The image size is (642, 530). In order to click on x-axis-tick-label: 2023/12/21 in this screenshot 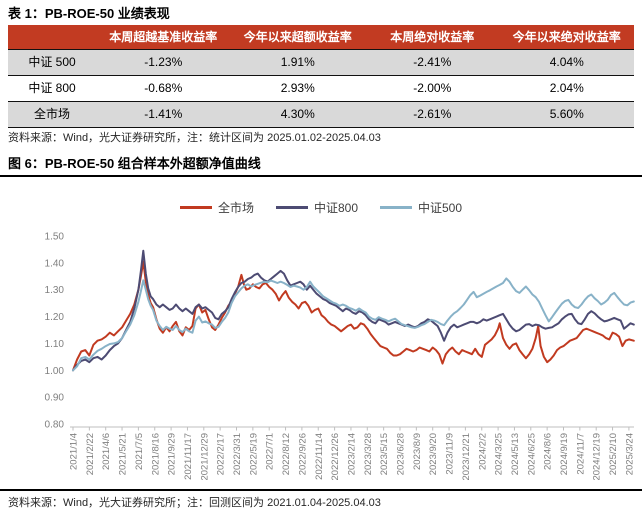, I will do `click(466, 457)`.